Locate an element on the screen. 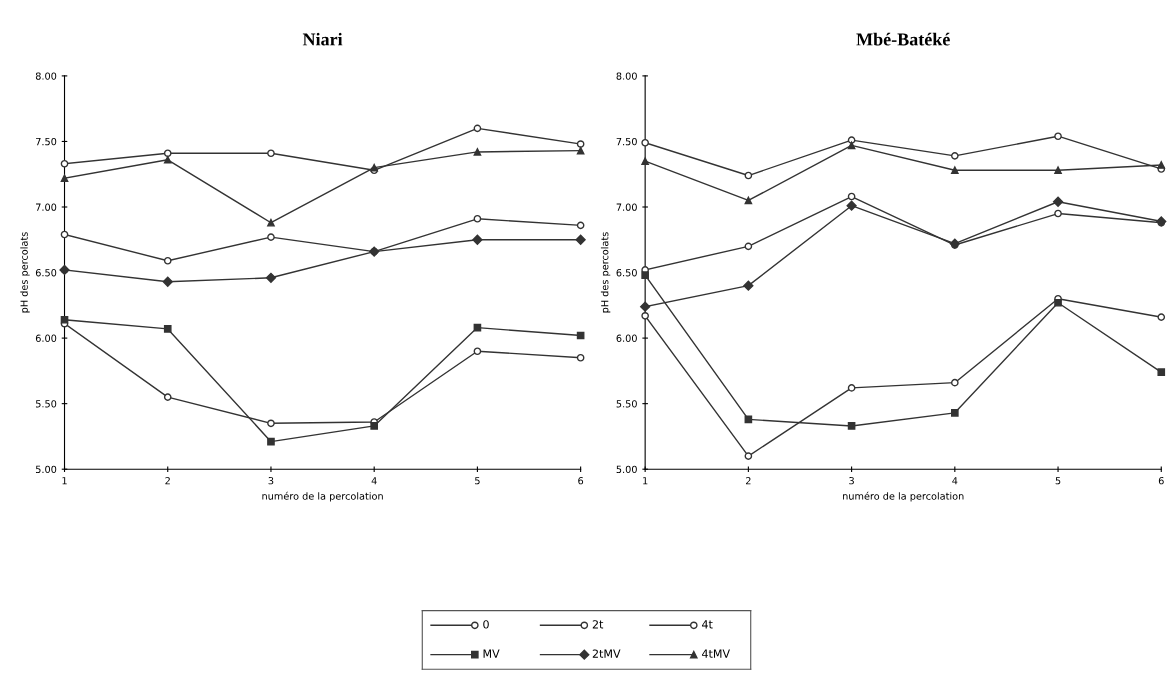  legend-label: MV is located at coordinates (491, 653).